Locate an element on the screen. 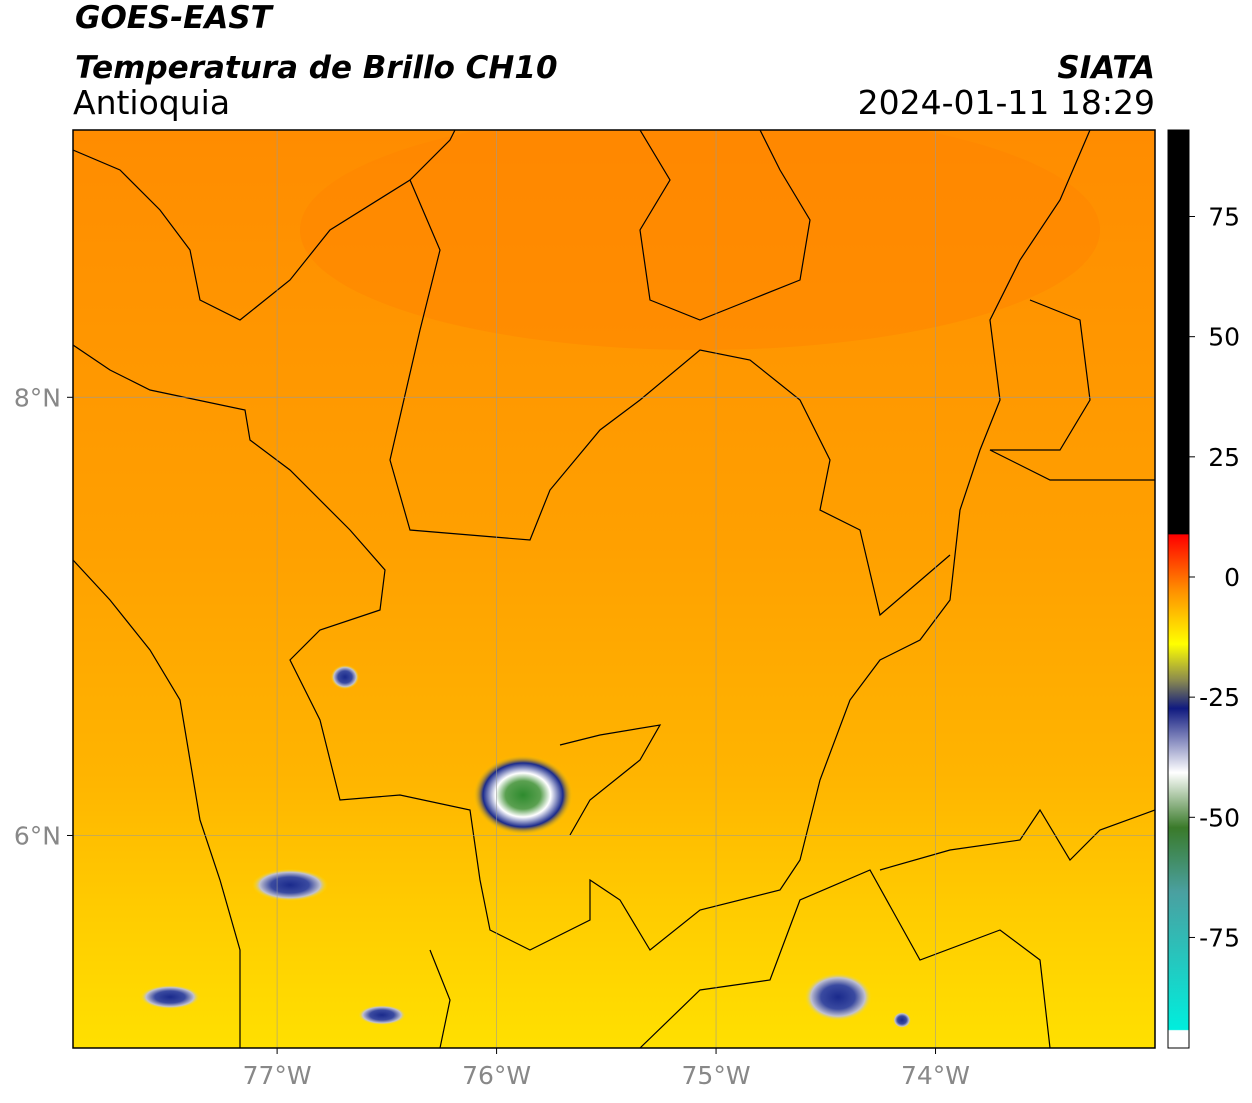 The width and height of the screenshot is (1252, 1103). timestamp: 2024-01-11 18:29 is located at coordinates (1006, 102).